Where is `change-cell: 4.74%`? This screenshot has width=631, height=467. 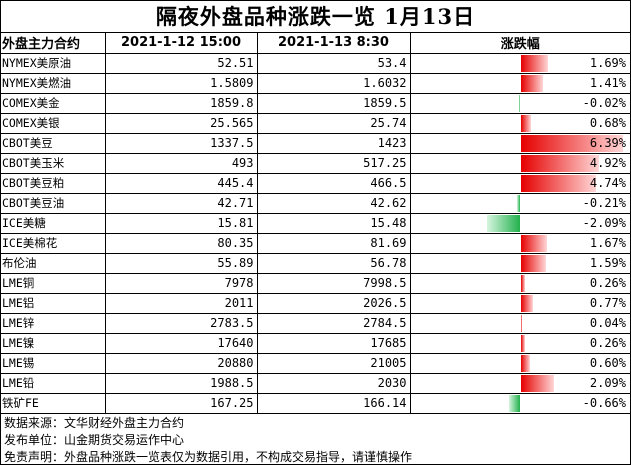 change-cell: 4.74% is located at coordinates (519, 183).